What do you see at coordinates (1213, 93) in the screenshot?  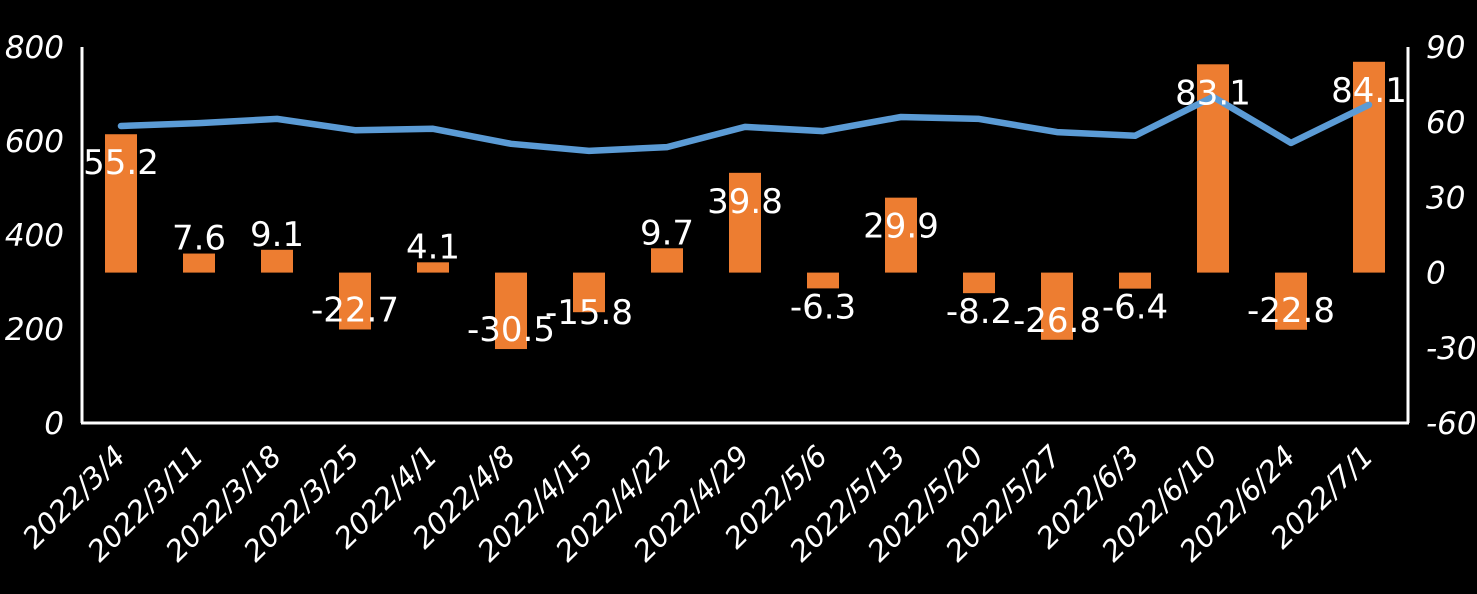 I see `bar-data-label: 83.1` at bounding box center [1213, 93].